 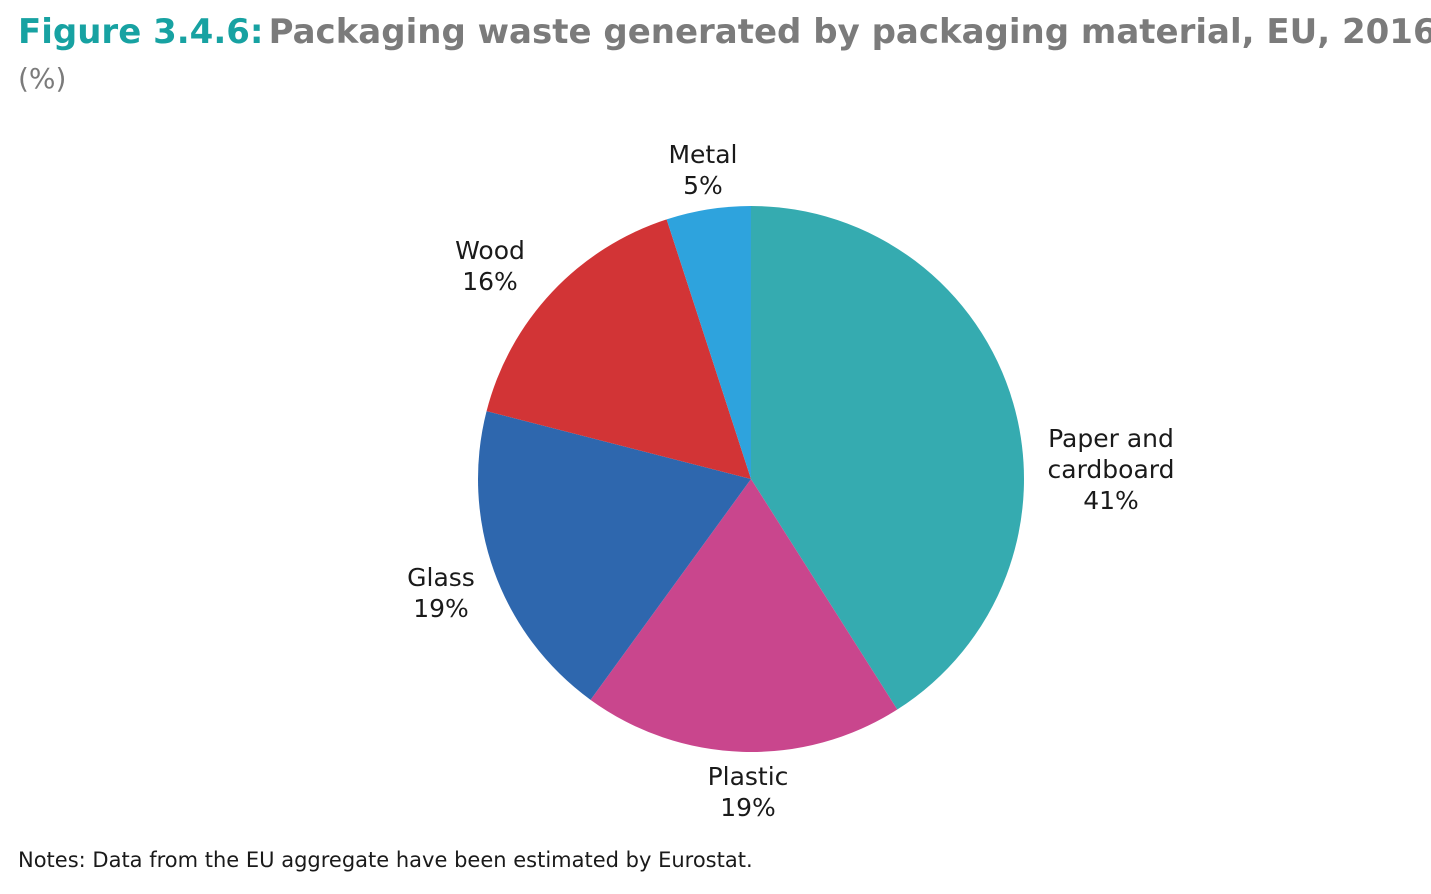 What do you see at coordinates (1111, 438) in the screenshot?
I see `slice-name-text: Paper and` at bounding box center [1111, 438].